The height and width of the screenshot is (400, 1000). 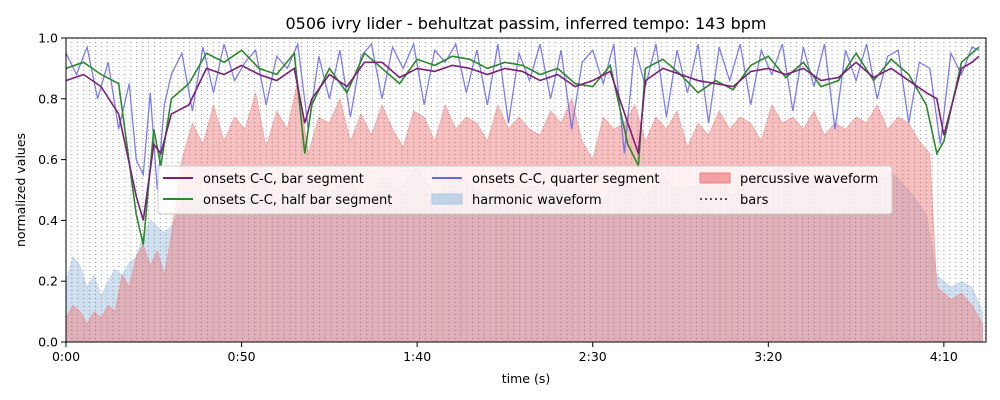 What do you see at coordinates (593, 356) in the screenshot?
I see `x-tick-label: 2:30` at bounding box center [593, 356].